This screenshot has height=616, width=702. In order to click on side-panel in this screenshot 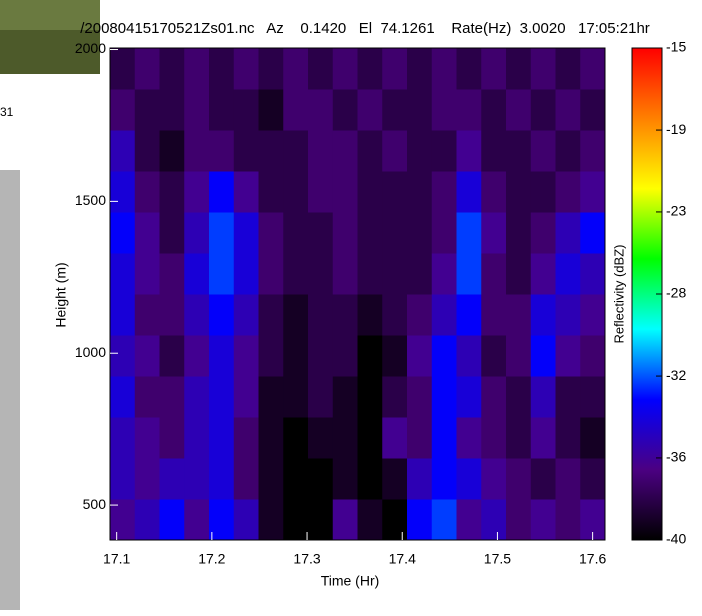, I will do `click(10, 390)`.